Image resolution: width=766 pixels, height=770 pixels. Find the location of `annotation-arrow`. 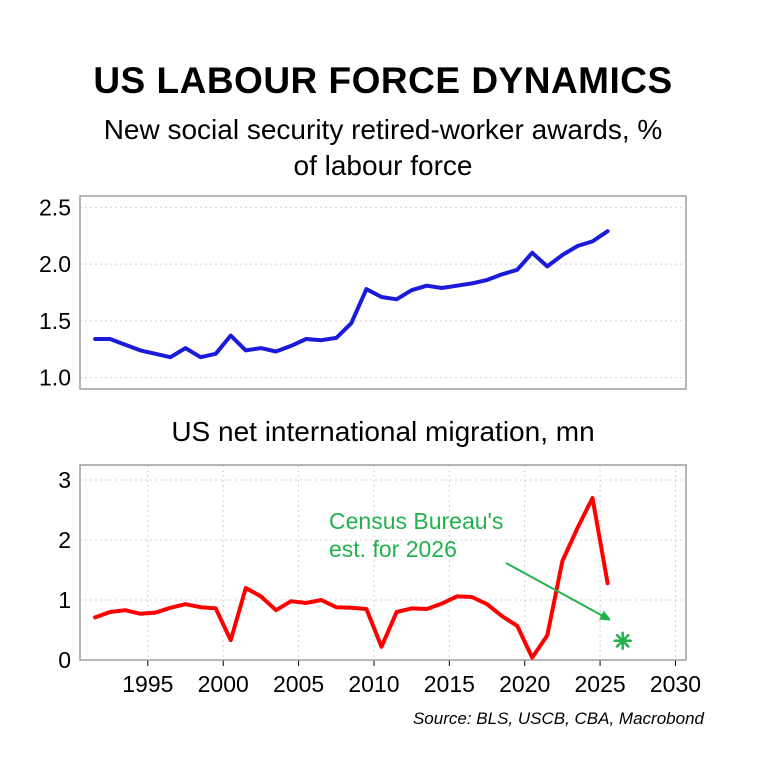

annotation-arrow is located at coordinates (556, 590).